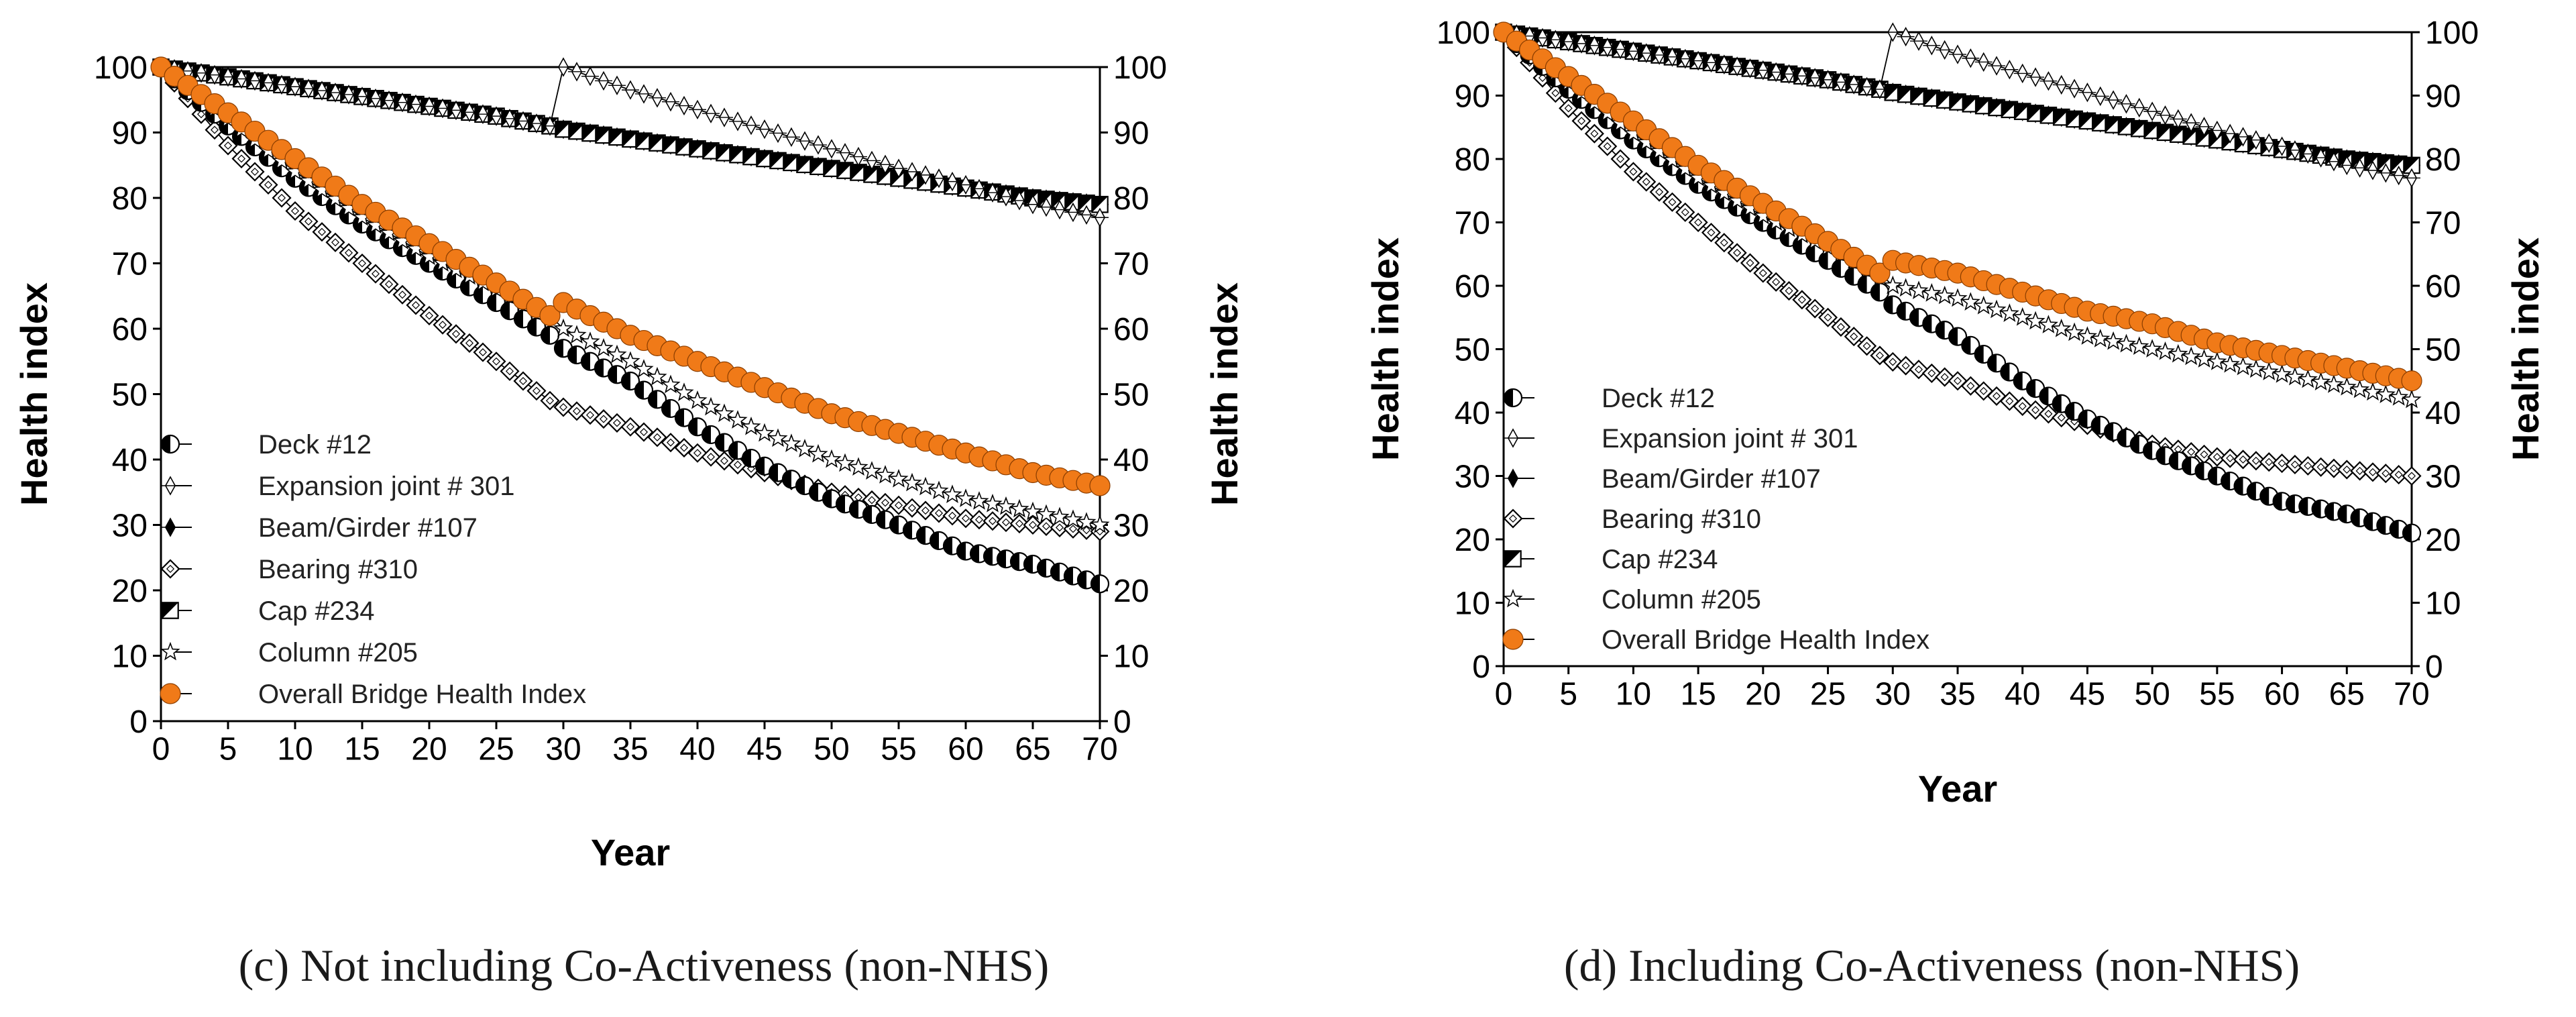 This screenshot has height=1017, width=2576. What do you see at coordinates (1131, 656) in the screenshot?
I see `y2-tick-label-c: 10` at bounding box center [1131, 656].